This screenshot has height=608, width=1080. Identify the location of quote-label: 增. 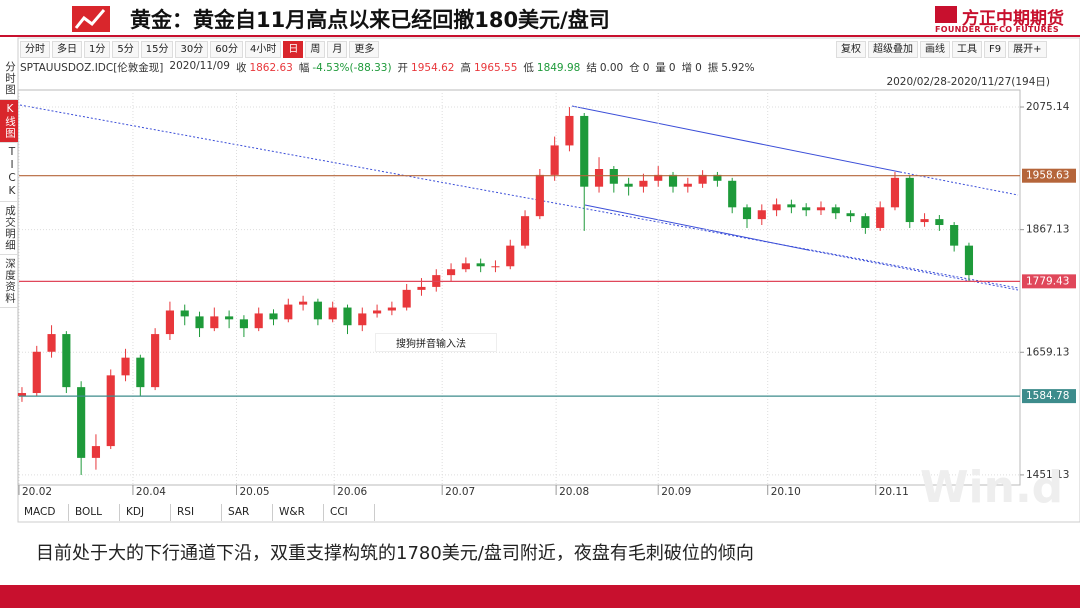
(687, 68).